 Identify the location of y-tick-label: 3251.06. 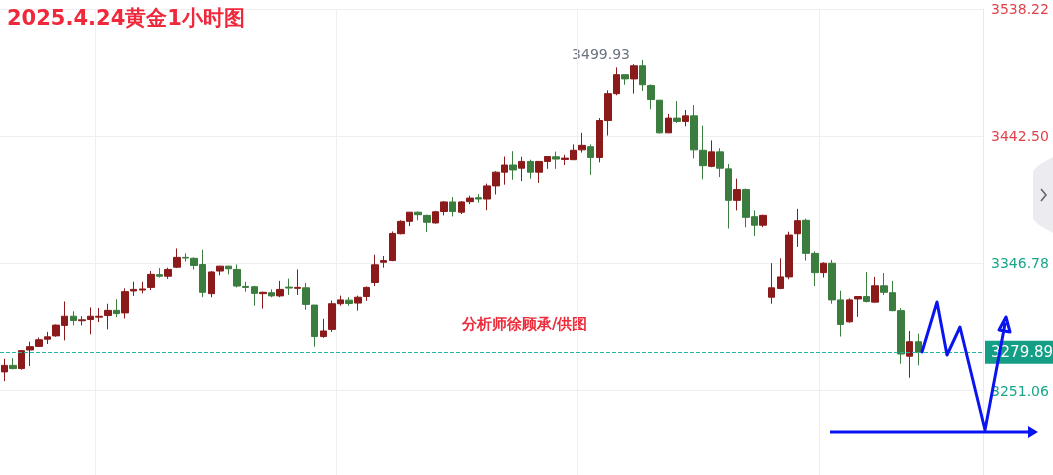
(1020, 390).